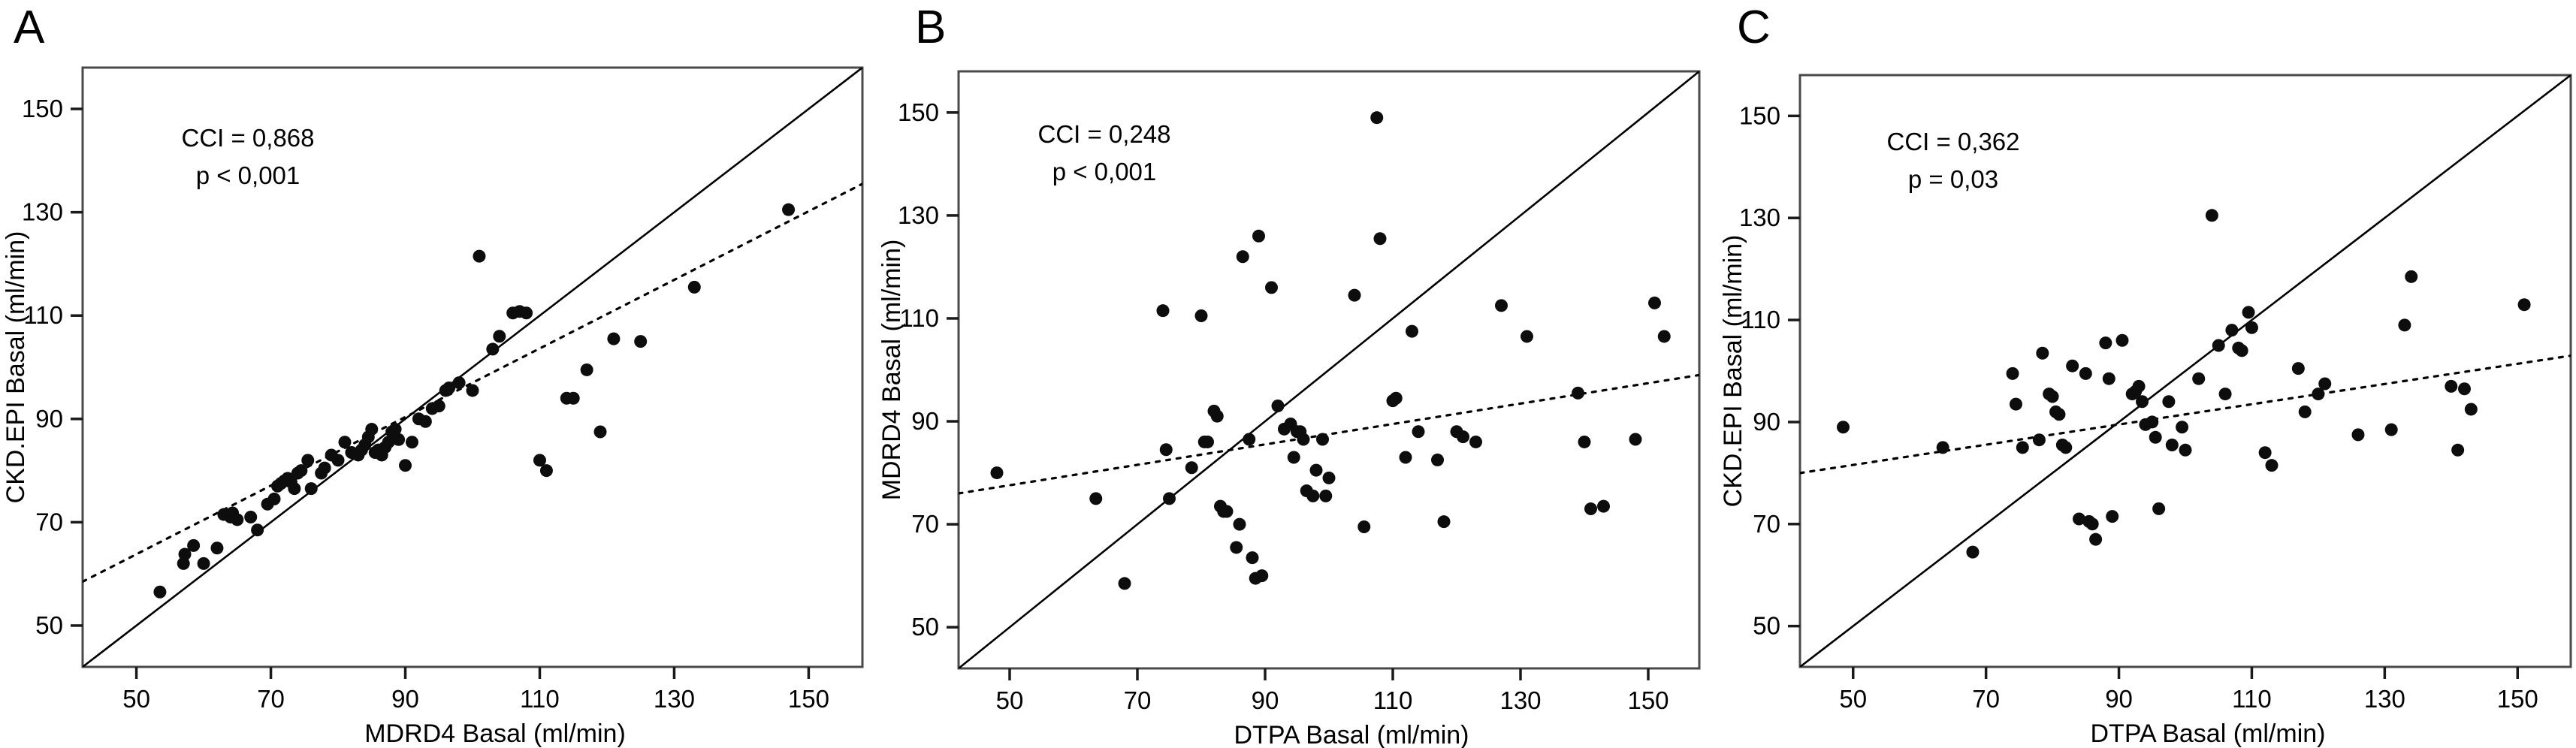 This screenshot has height=748, width=2576. I want to click on cci-annotation: CCI = 0,868, so click(247, 138).